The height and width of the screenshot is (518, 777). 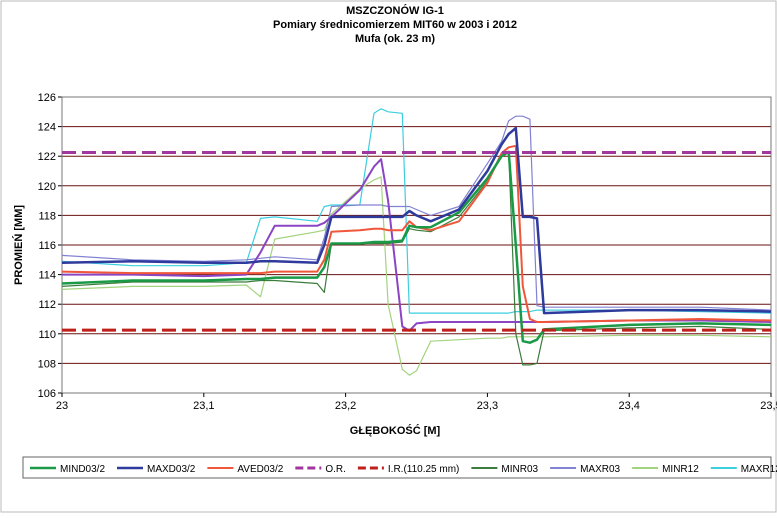 What do you see at coordinates (82, 469) in the screenshot?
I see `legend-label: MIND03/2` at bounding box center [82, 469].